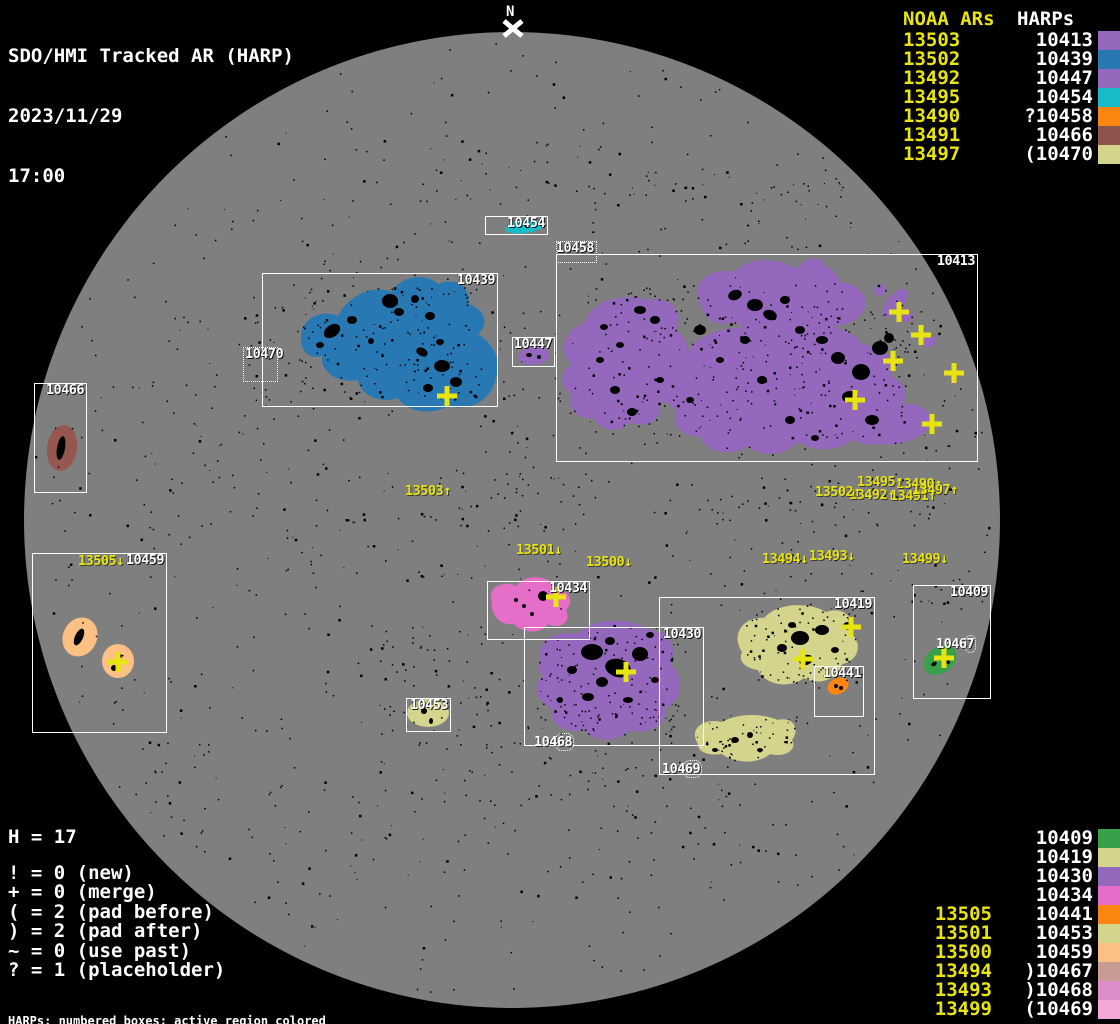 The image size is (1120, 1024). I want to click on noaa-column-header: NOAA ARs, so click(949, 19).